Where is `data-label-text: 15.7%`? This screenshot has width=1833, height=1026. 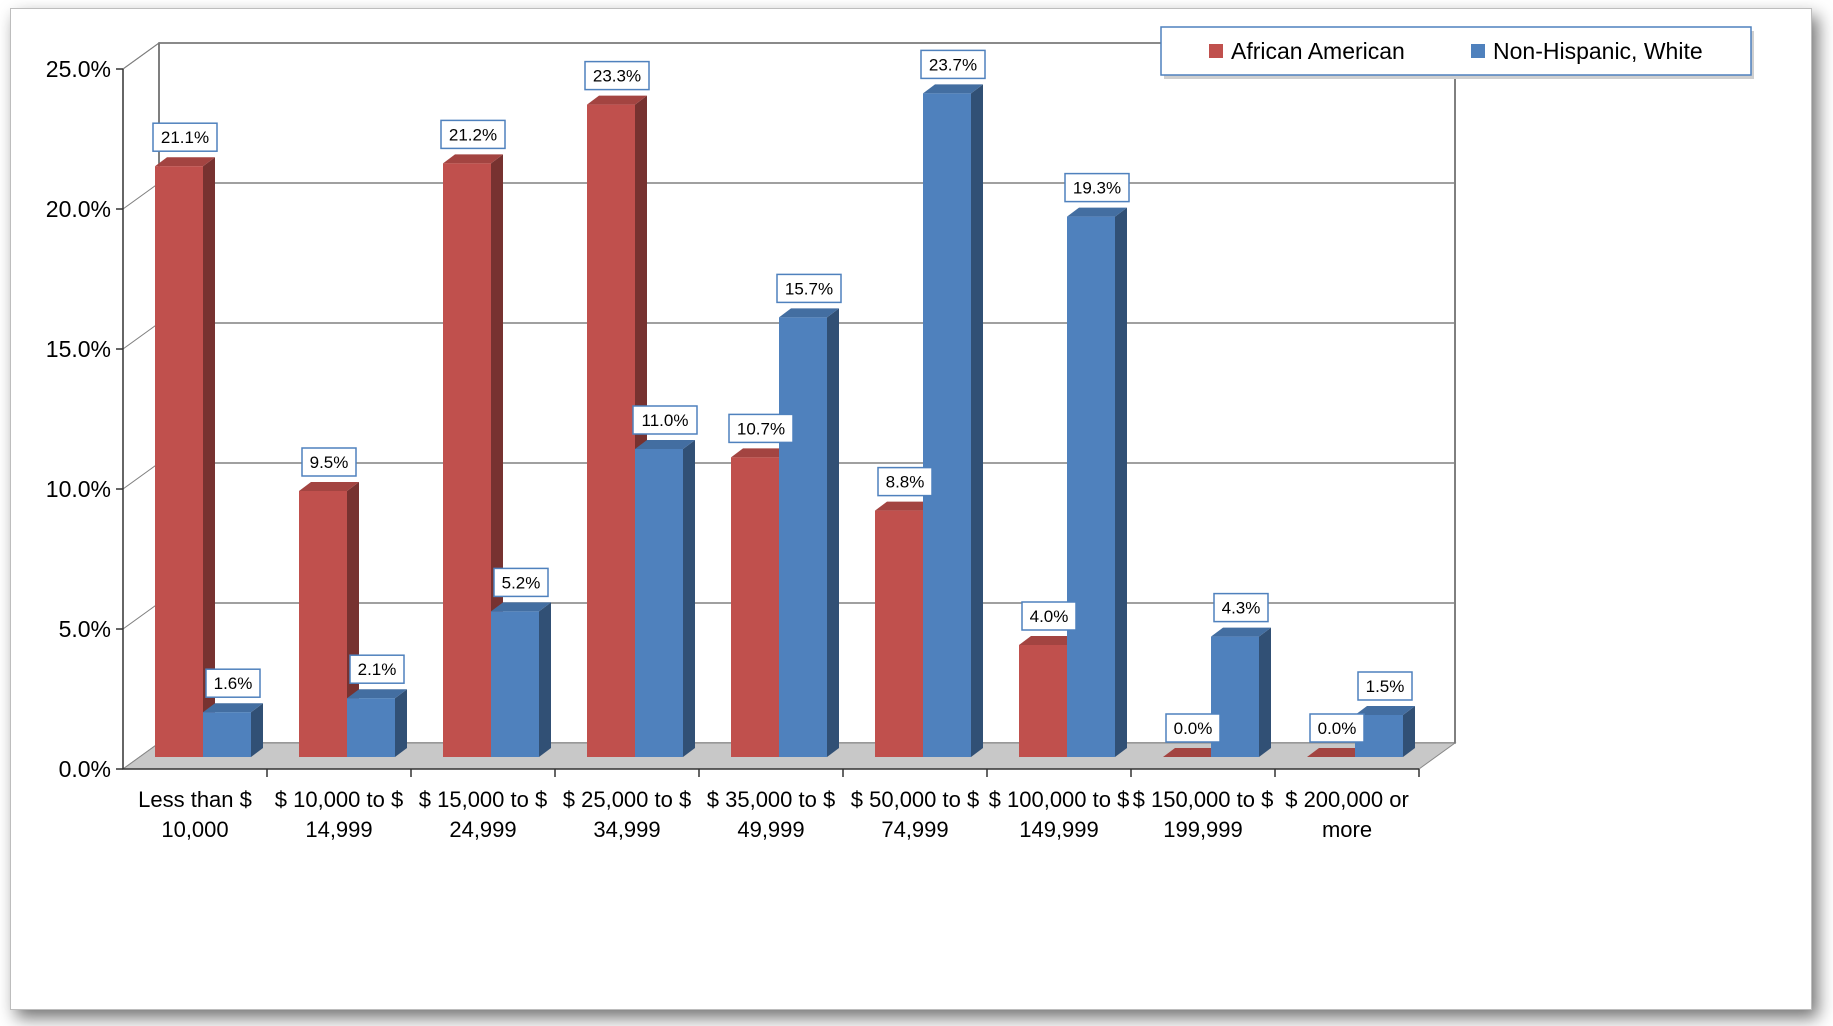 data-label-text: 15.7% is located at coordinates (809, 288).